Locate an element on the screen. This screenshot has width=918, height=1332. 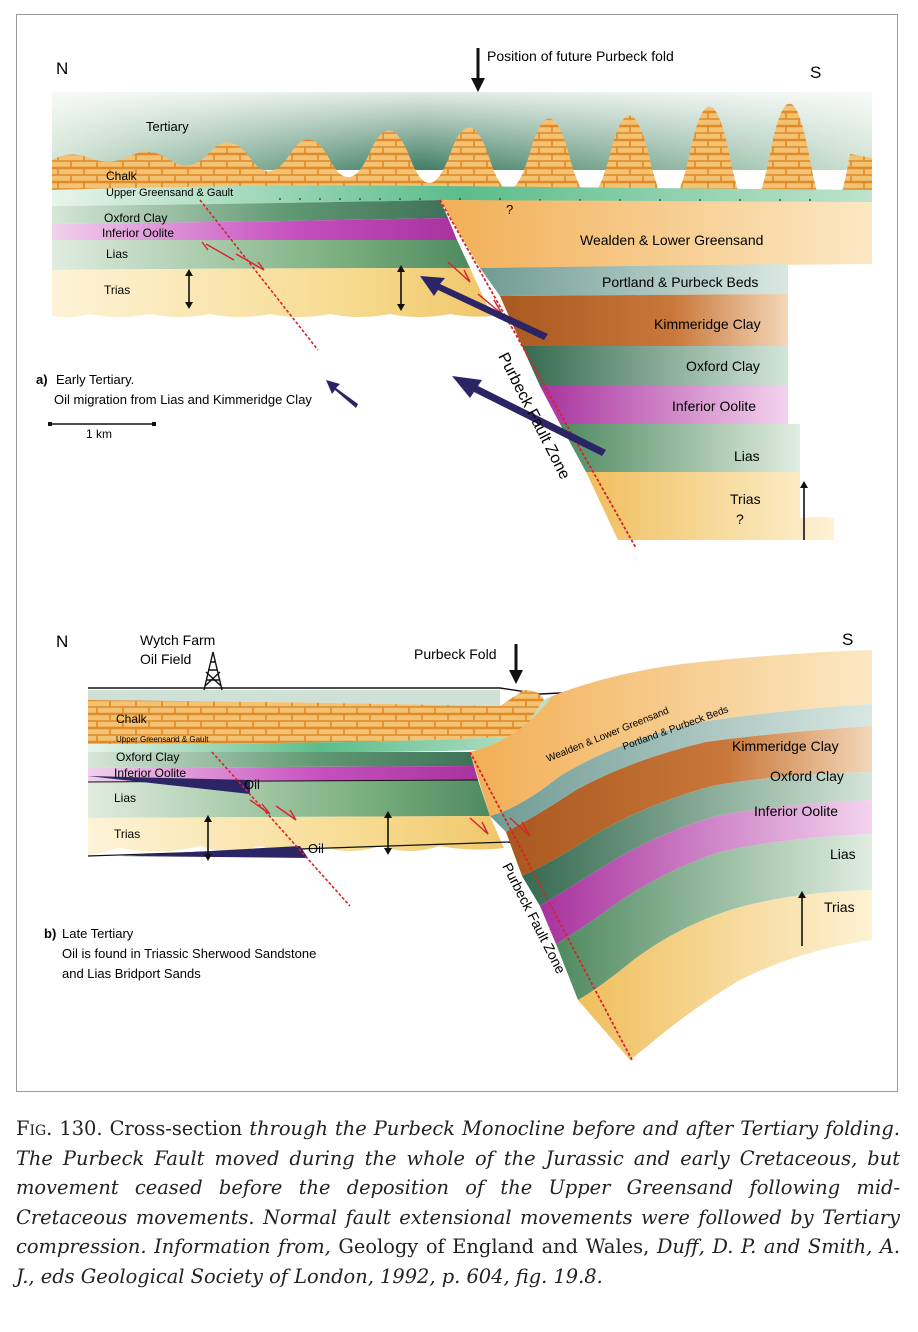
trias-layer-right-b is located at coordinates (725, 975).